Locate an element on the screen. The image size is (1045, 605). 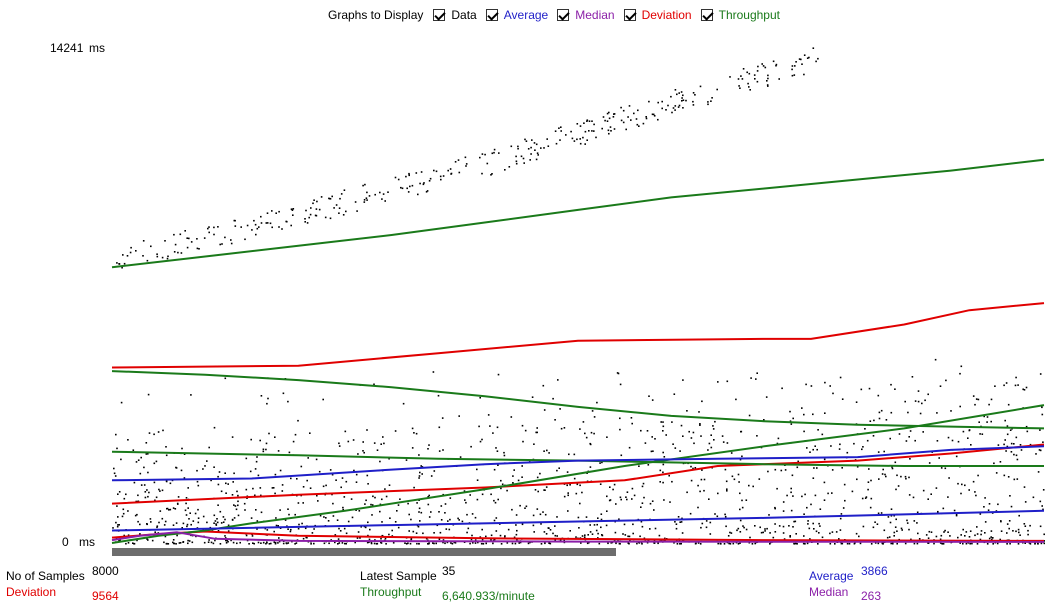
y-min-value: 0 is located at coordinates (65, 542).